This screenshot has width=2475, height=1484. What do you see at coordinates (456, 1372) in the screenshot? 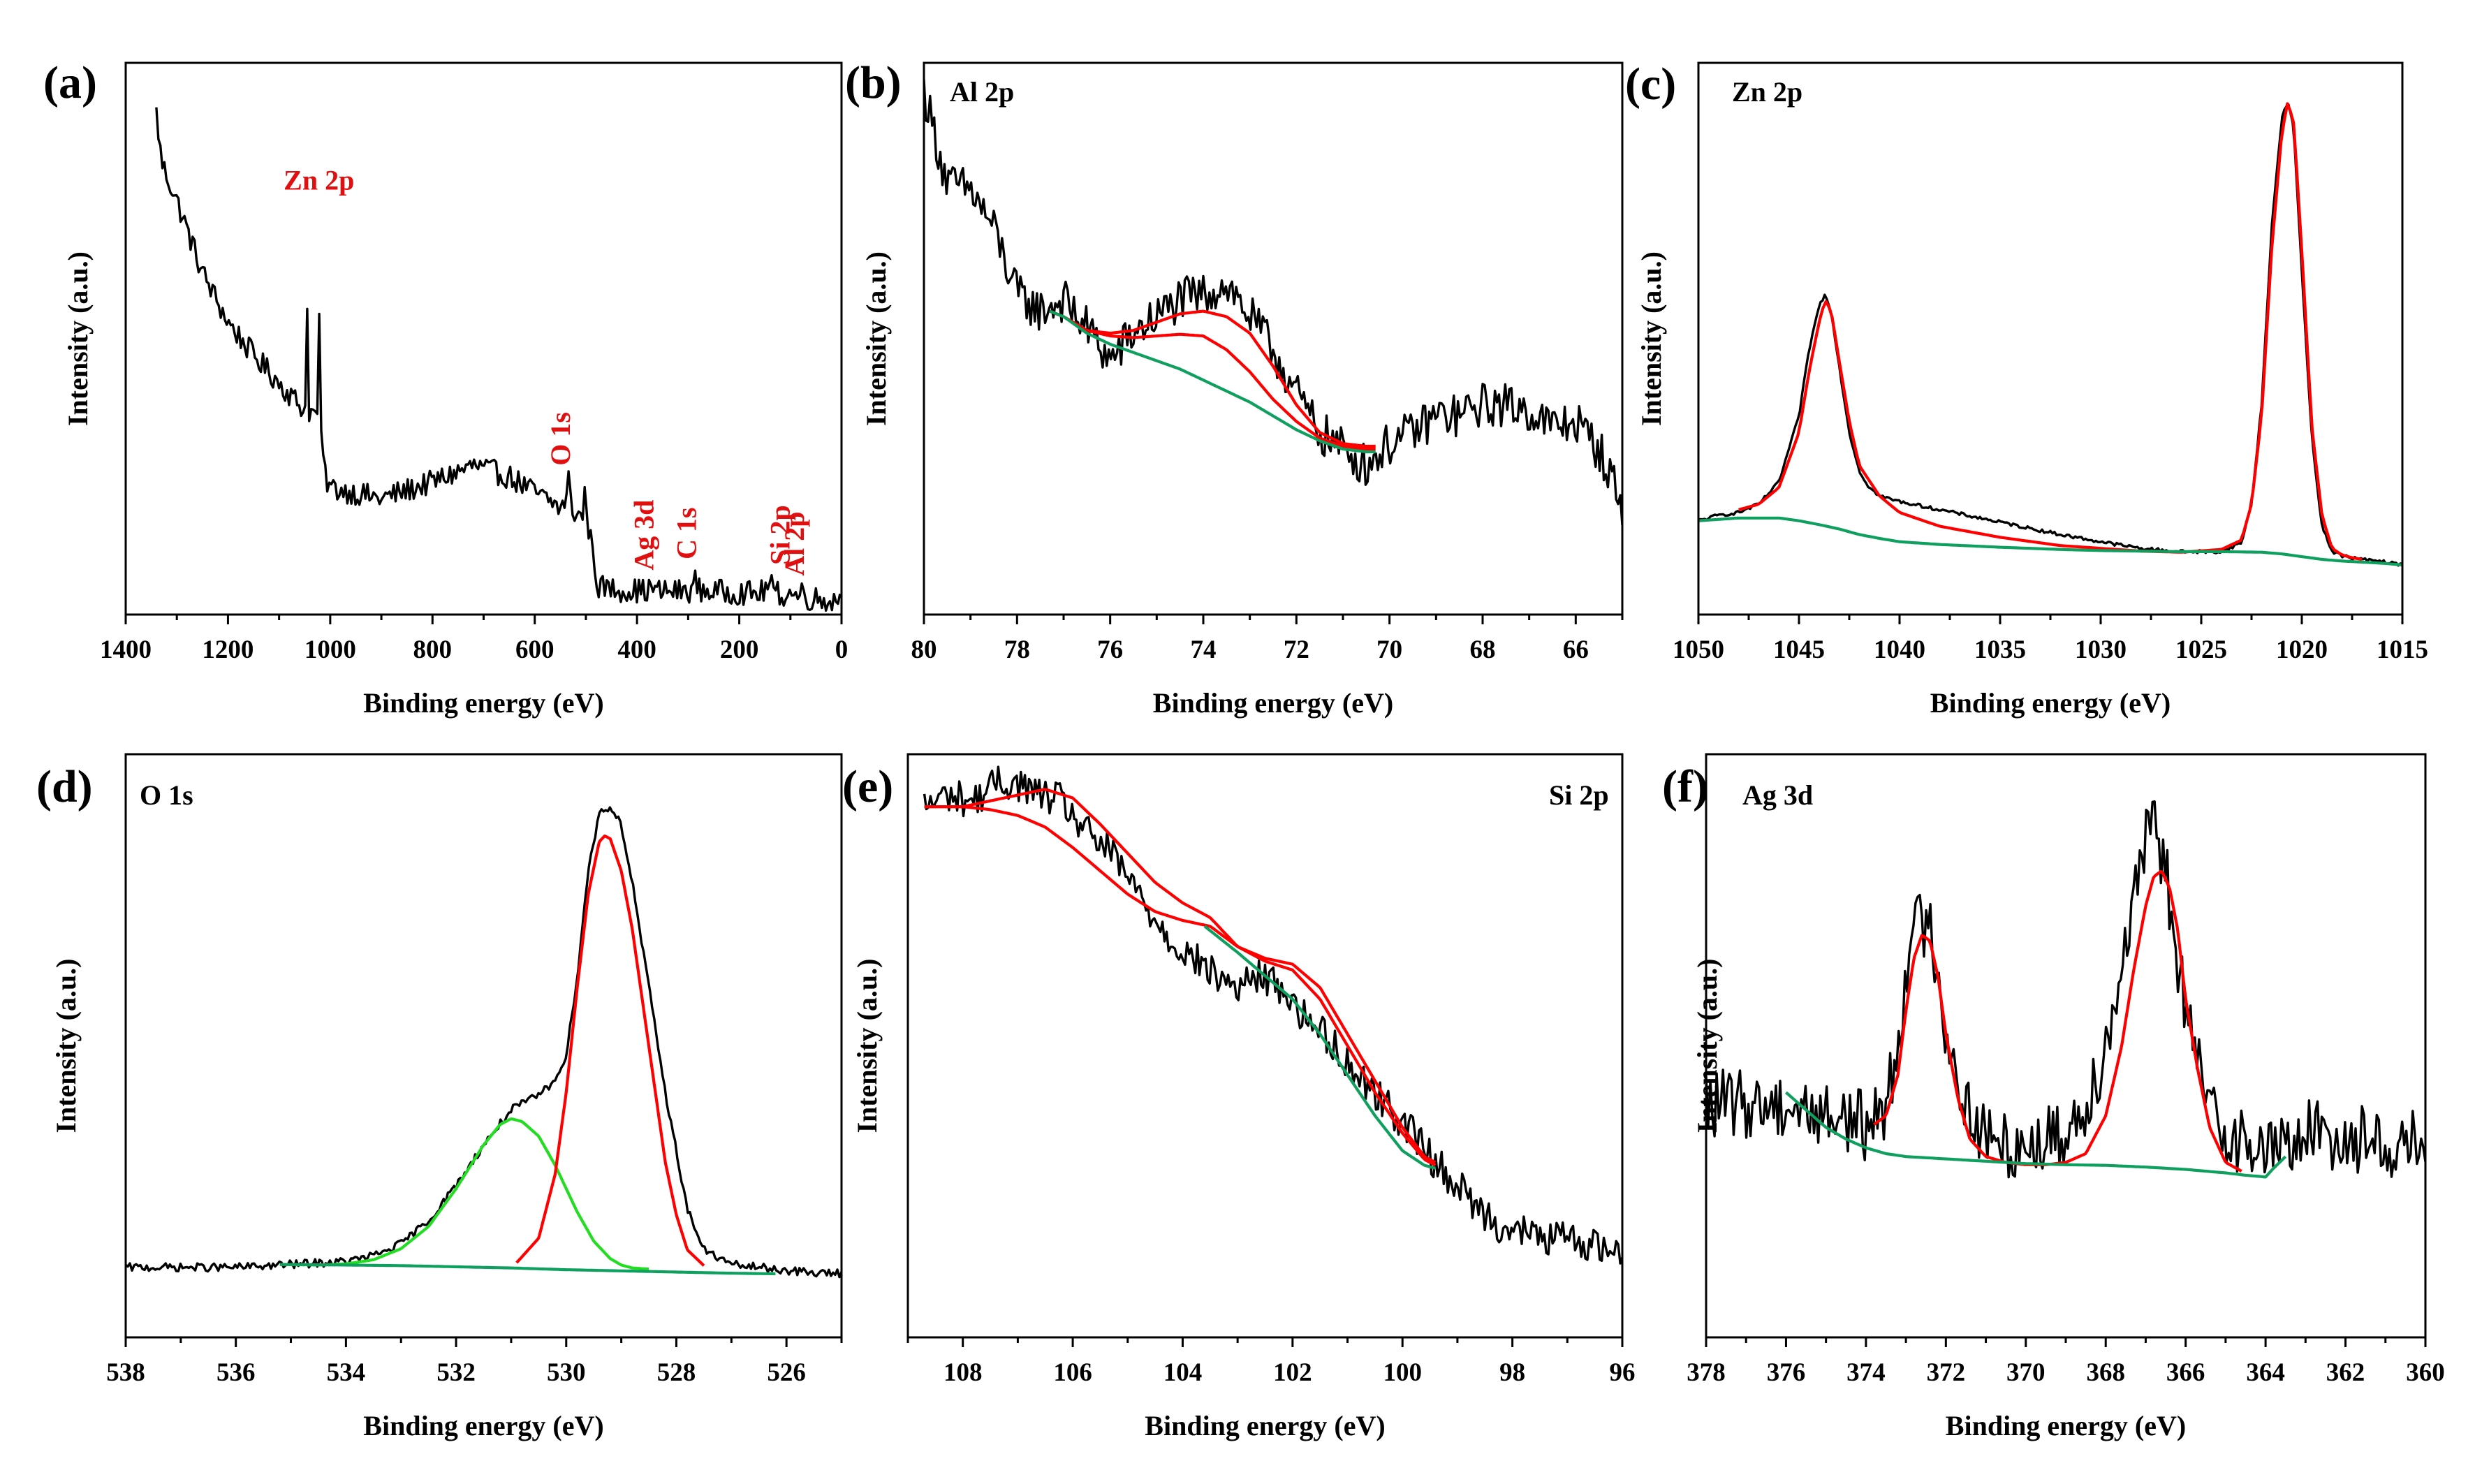
I see `x-tick-label: 532` at bounding box center [456, 1372].